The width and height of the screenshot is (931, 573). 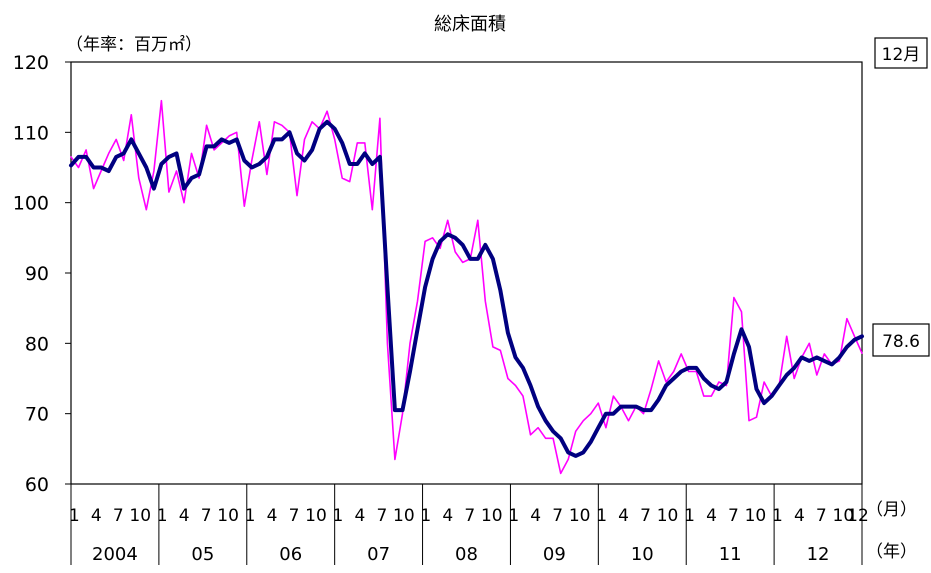 What do you see at coordinates (115, 554) in the screenshot?
I see `year-label: 2004` at bounding box center [115, 554].